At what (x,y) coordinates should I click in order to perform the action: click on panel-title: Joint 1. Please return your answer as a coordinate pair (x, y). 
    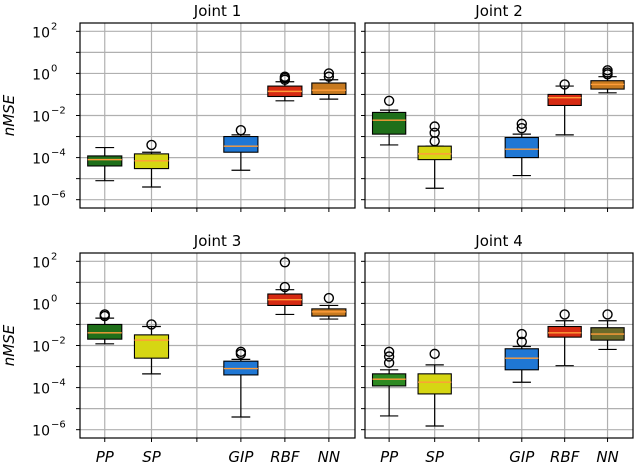
    Looking at the image, I should click on (217, 11).